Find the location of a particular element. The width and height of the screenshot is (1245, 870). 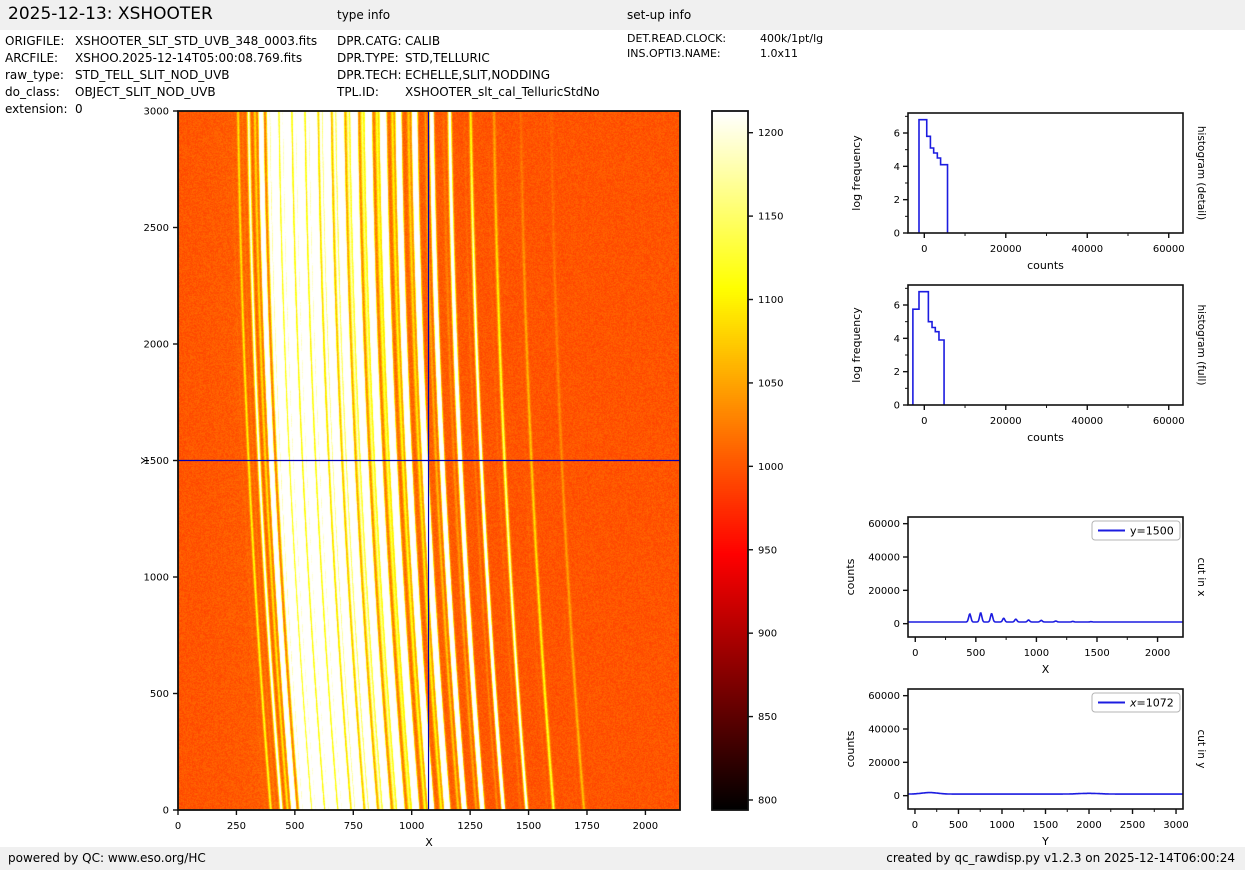

cut_y-curve is located at coordinates (1045, 793).